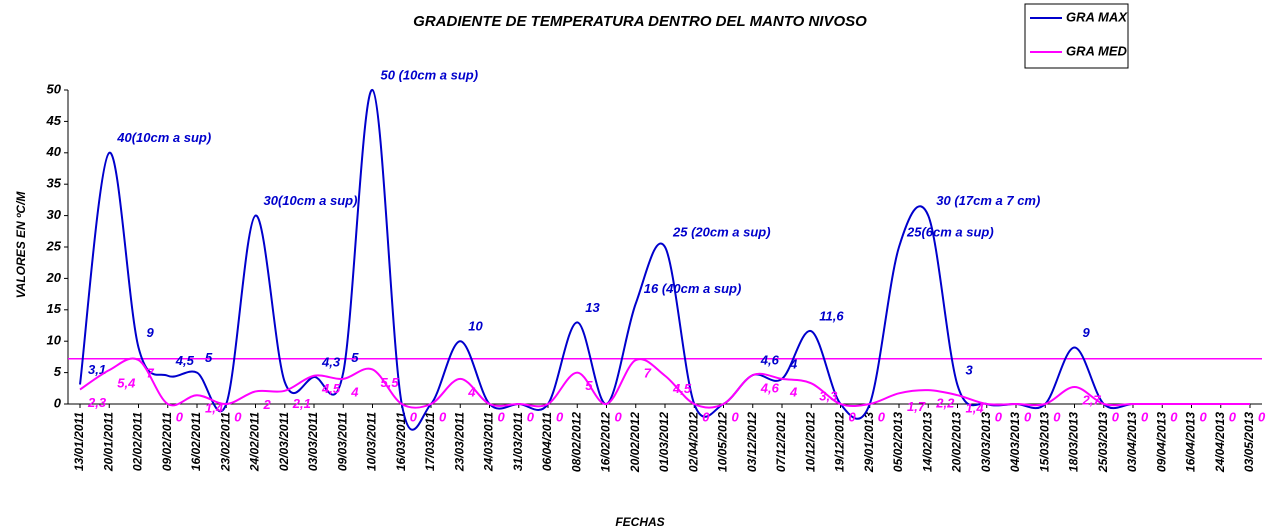 Image resolution: width=1271 pixels, height=531 pixels. Describe the element at coordinates (606, 442) in the screenshot. I see `x-tick-label: 16/02/2012` at that location.